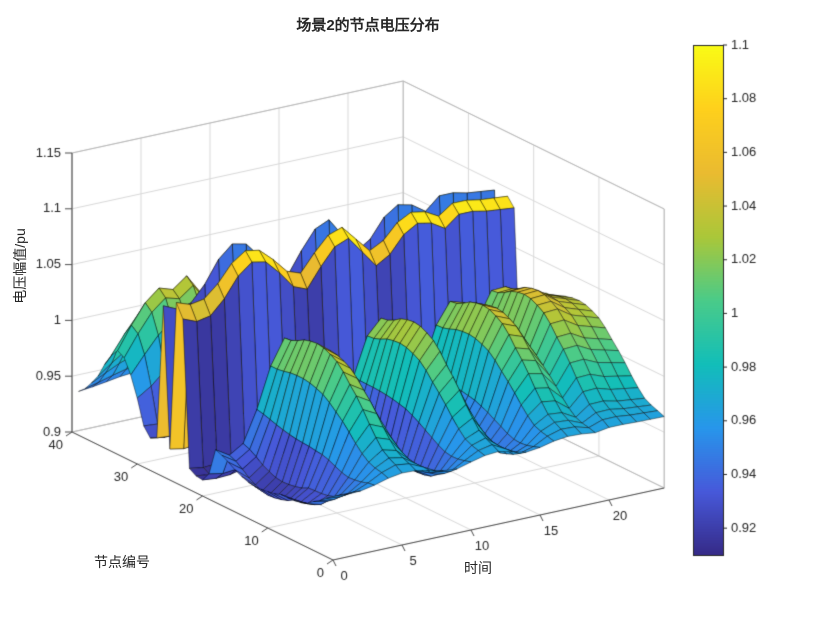 This screenshot has height=623, width=831. I want to click on chart-title: 场景2的节点电压分布, so click(368, 25).